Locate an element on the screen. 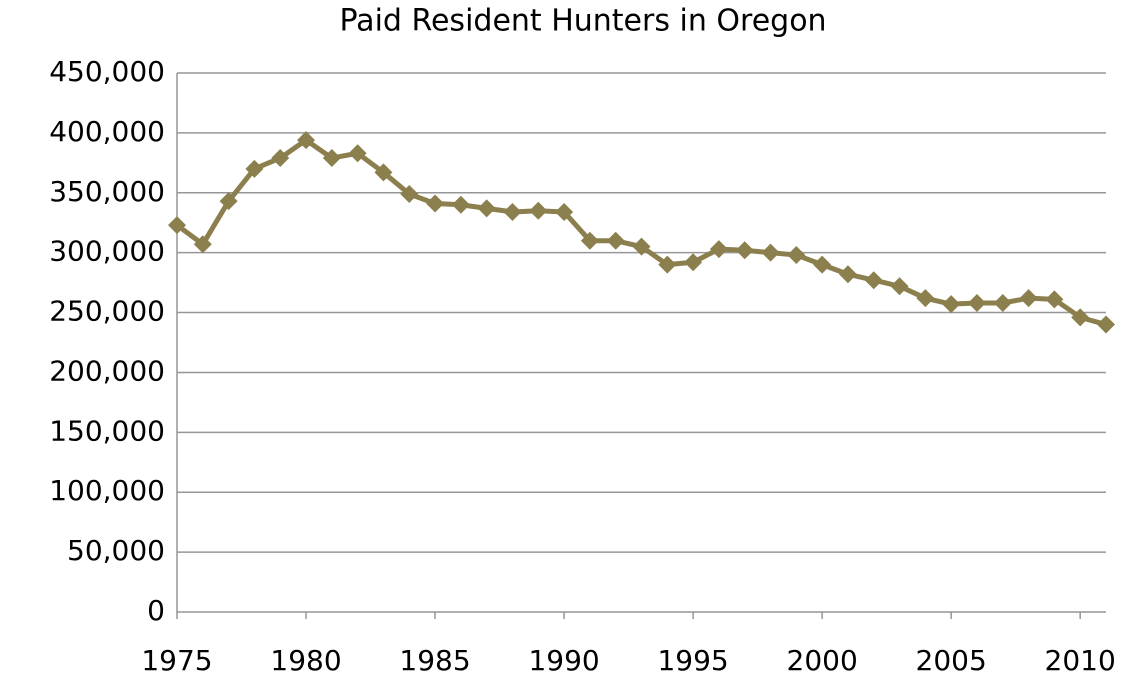 This screenshot has width=1125, height=681. y-tick-label: 100,000 is located at coordinates (107, 490).